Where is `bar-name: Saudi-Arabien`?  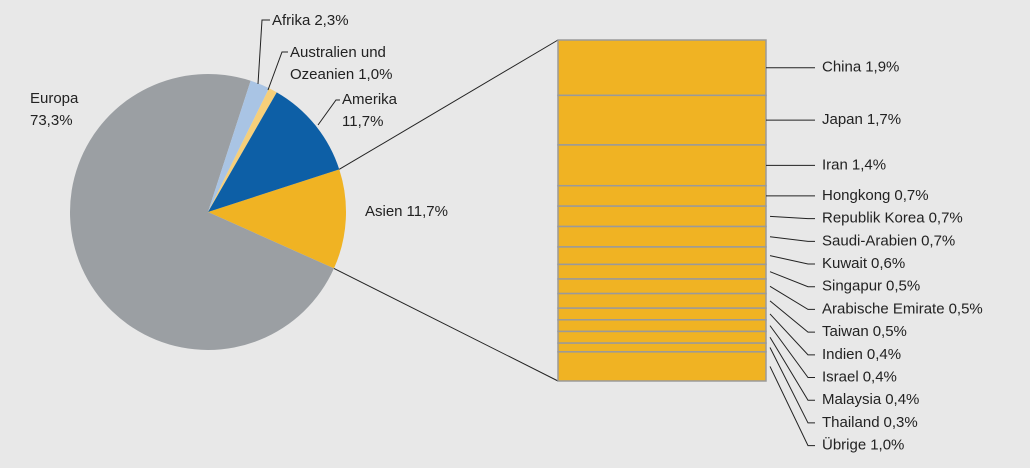
bar-name: Saudi-Arabien is located at coordinates (869, 240).